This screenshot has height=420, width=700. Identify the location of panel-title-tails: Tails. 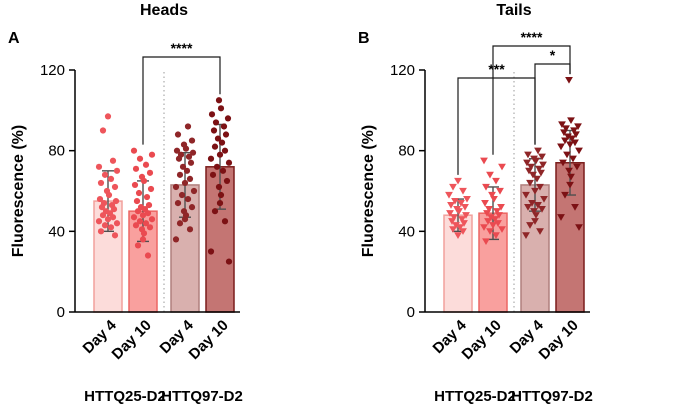
(514, 10).